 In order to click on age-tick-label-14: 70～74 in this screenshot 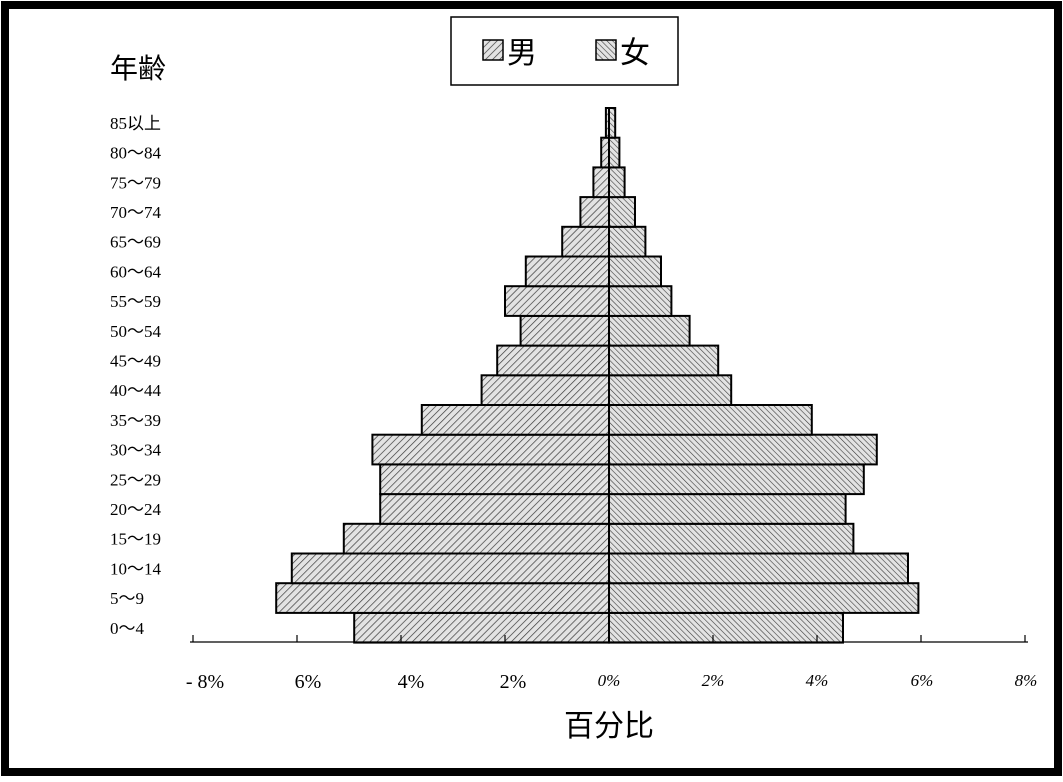, I will do `click(135, 212)`.